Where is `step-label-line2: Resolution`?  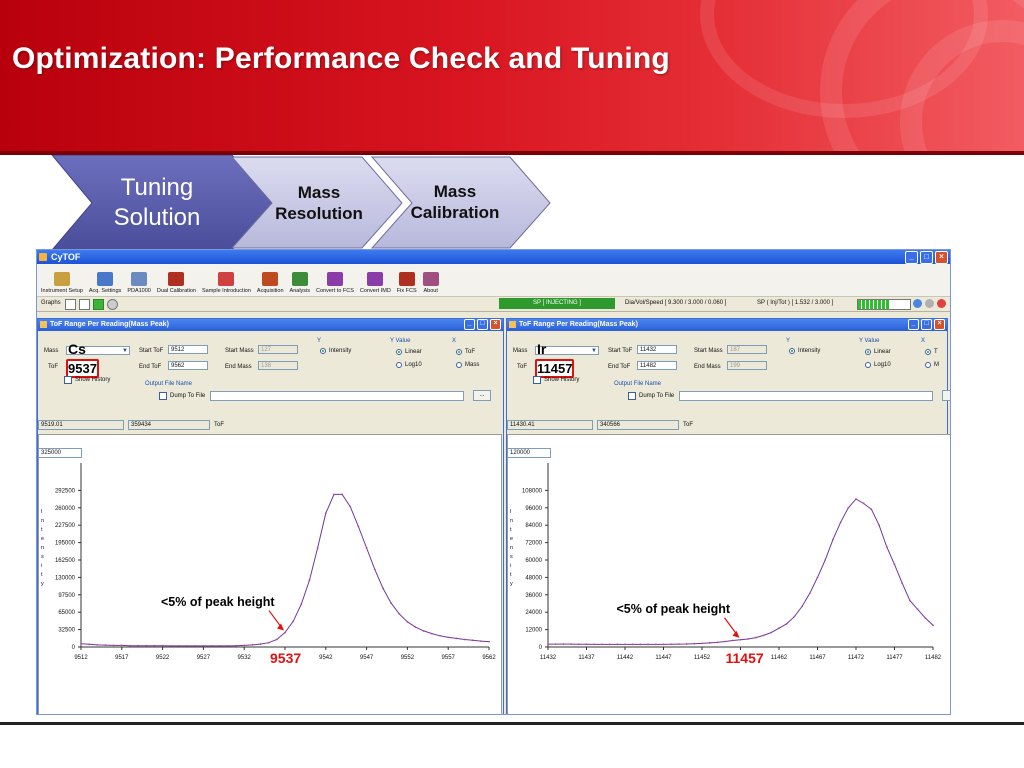
step-label-line2: Resolution is located at coordinates (319, 213).